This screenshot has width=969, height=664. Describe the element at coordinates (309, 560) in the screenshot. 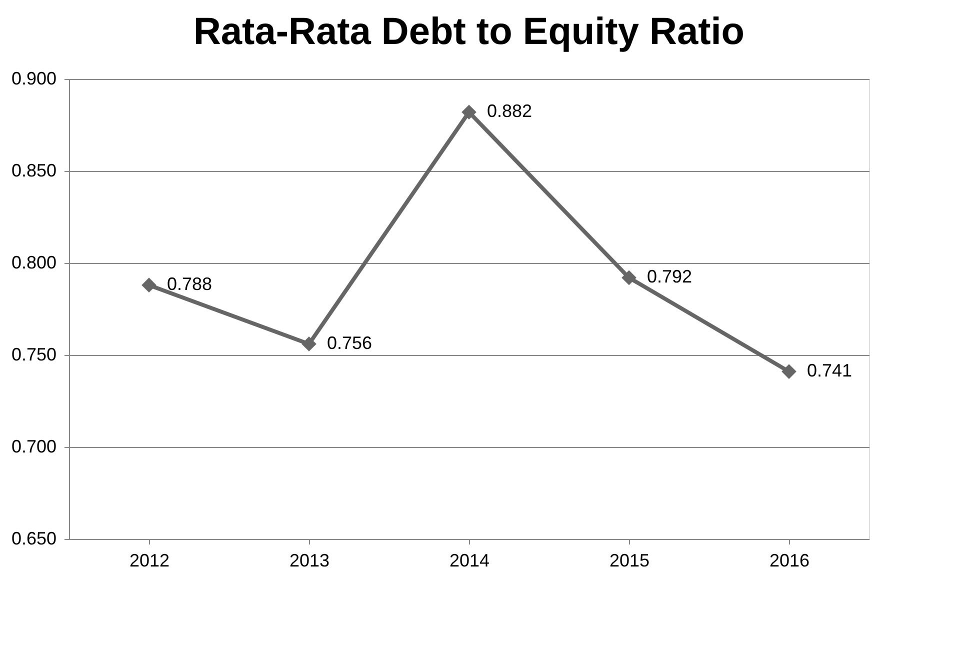

I see `x-tick-label: 2013` at that location.